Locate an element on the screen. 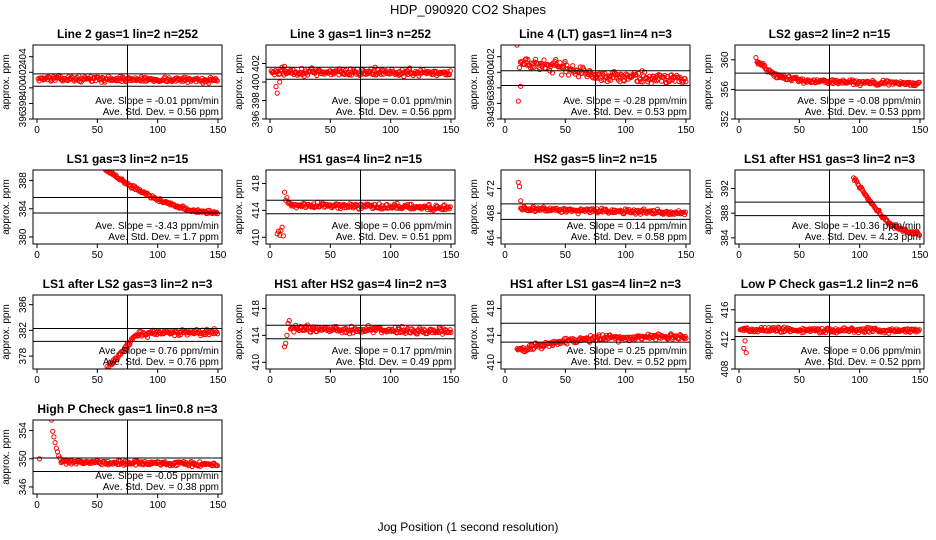 Image resolution: width=936 pixels, height=540 pixels. slope-annotation-part: 0.14 is located at coordinates (636, 226).